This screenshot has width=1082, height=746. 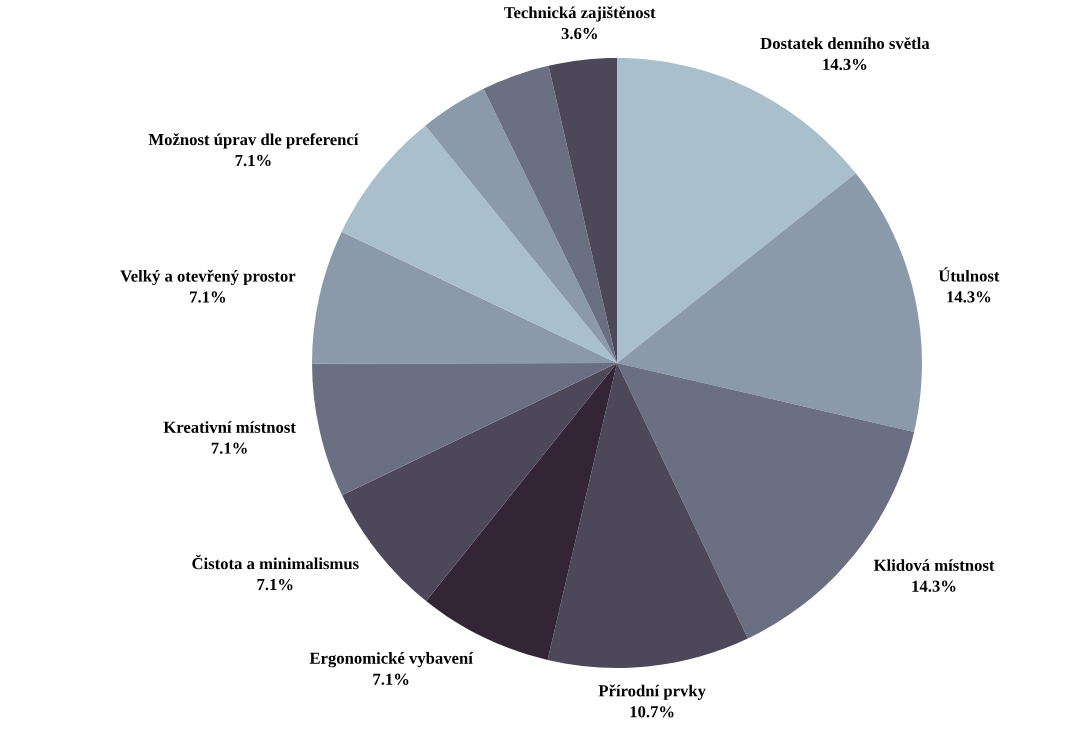 I want to click on slice-label: Velký a otevřený prostor, so click(x=208, y=277).